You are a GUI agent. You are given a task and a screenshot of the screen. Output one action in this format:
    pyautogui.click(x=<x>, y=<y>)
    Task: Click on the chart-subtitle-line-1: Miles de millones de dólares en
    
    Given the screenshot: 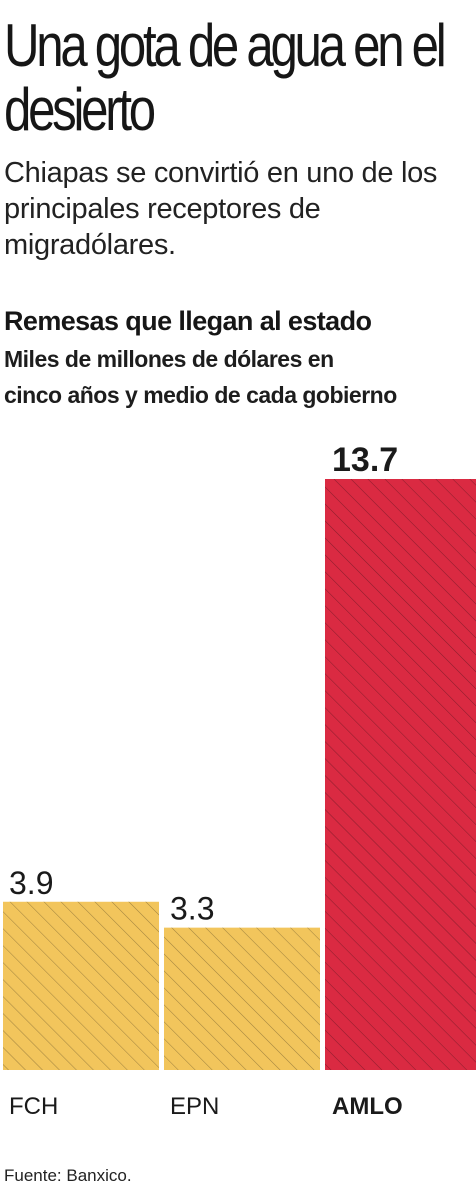 What is the action you would take?
    pyautogui.click(x=169, y=359)
    